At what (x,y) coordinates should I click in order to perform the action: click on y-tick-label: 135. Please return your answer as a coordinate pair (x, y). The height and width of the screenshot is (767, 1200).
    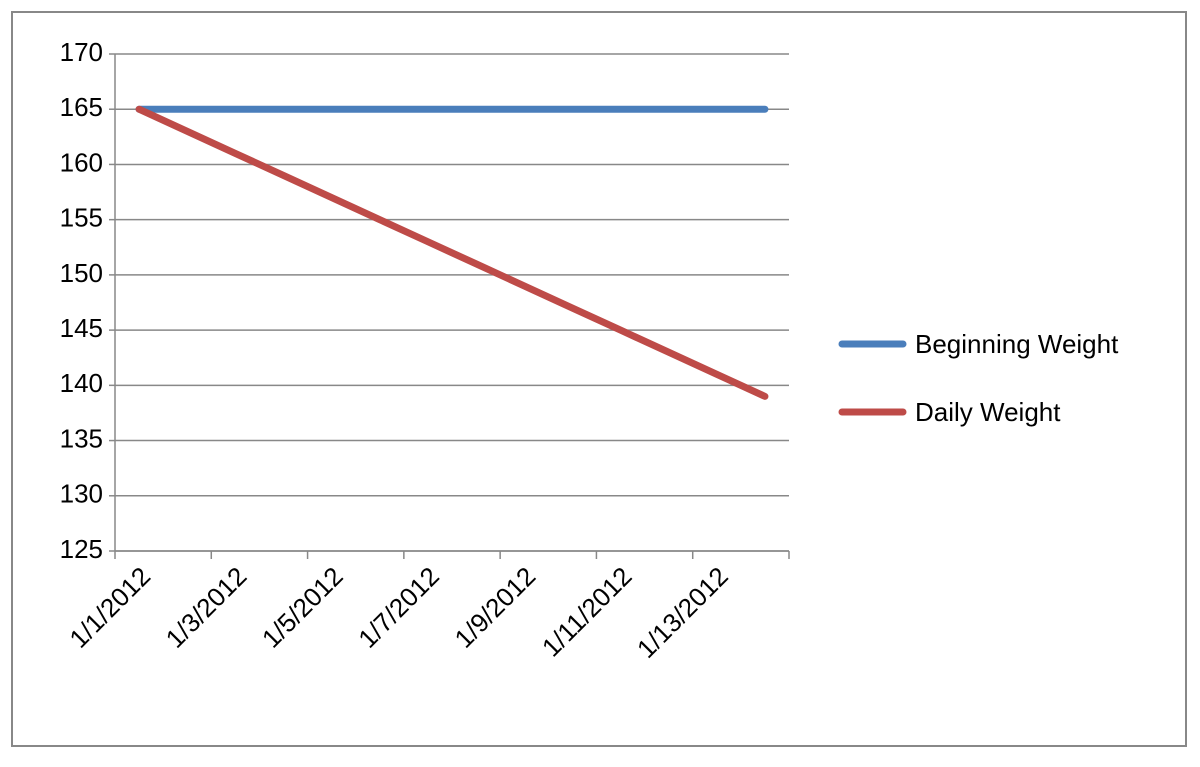
    Looking at the image, I should click on (81, 438).